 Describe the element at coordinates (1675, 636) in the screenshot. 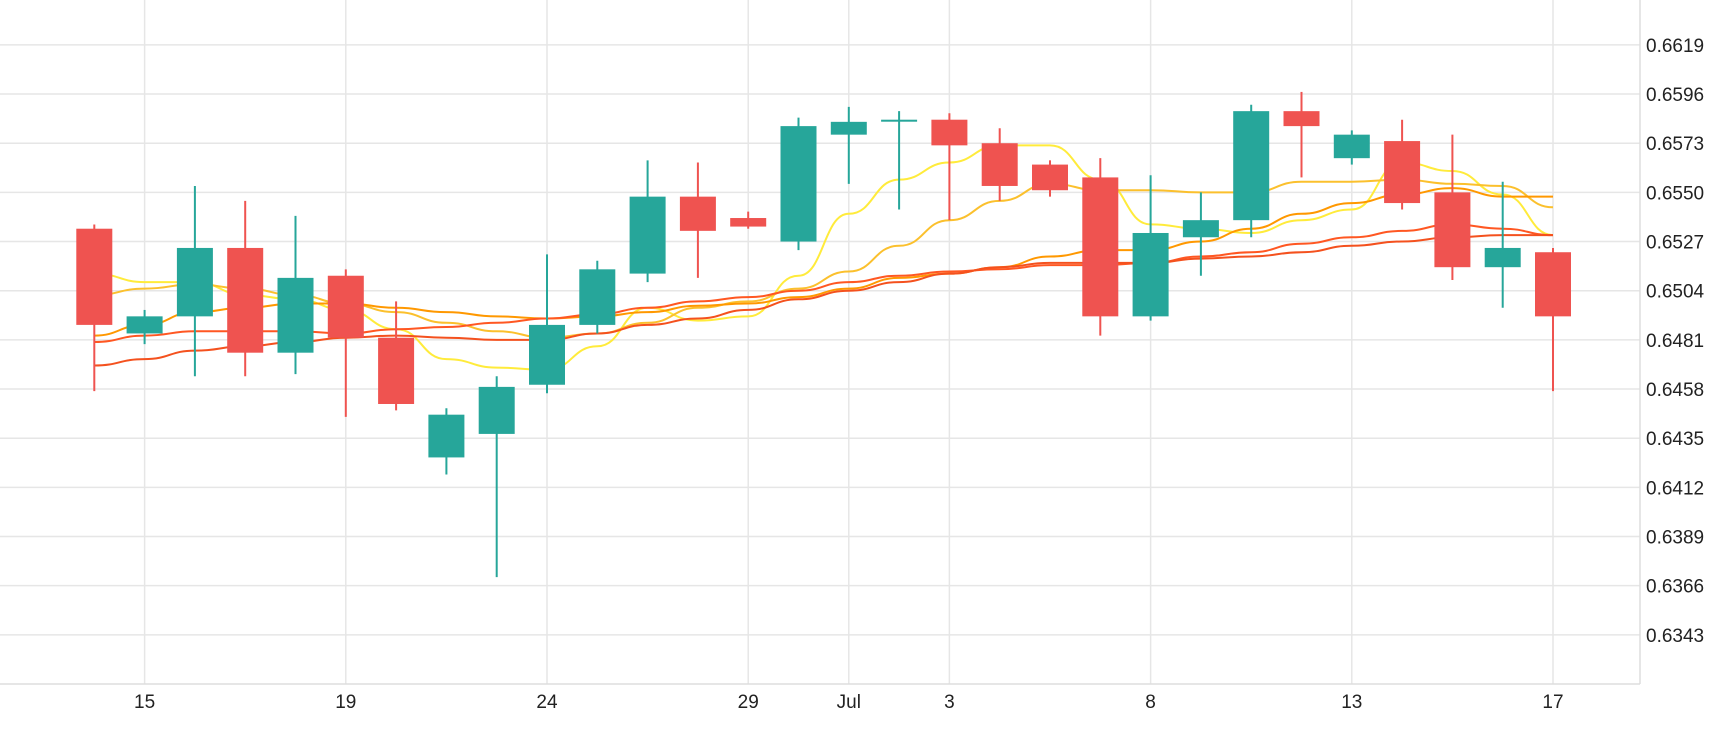

I see `y-tick-label: 0.6343` at that location.